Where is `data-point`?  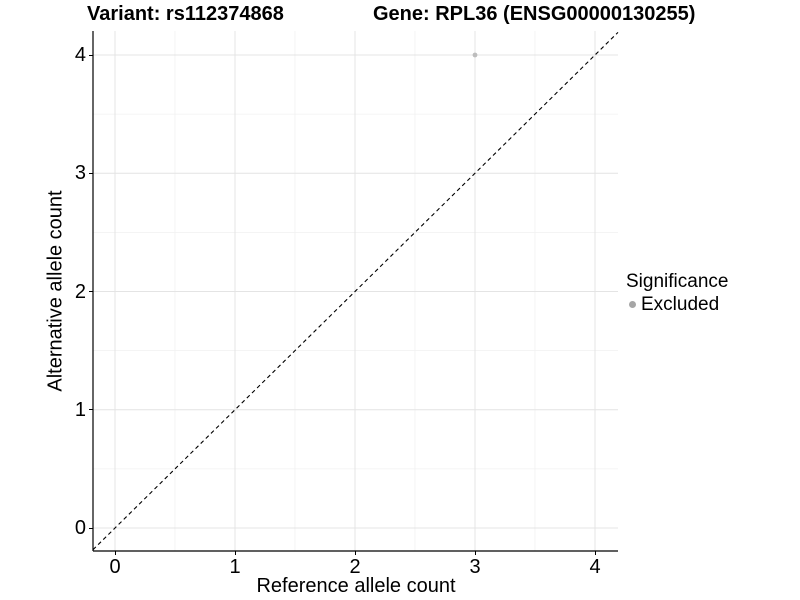 data-point is located at coordinates (475, 55).